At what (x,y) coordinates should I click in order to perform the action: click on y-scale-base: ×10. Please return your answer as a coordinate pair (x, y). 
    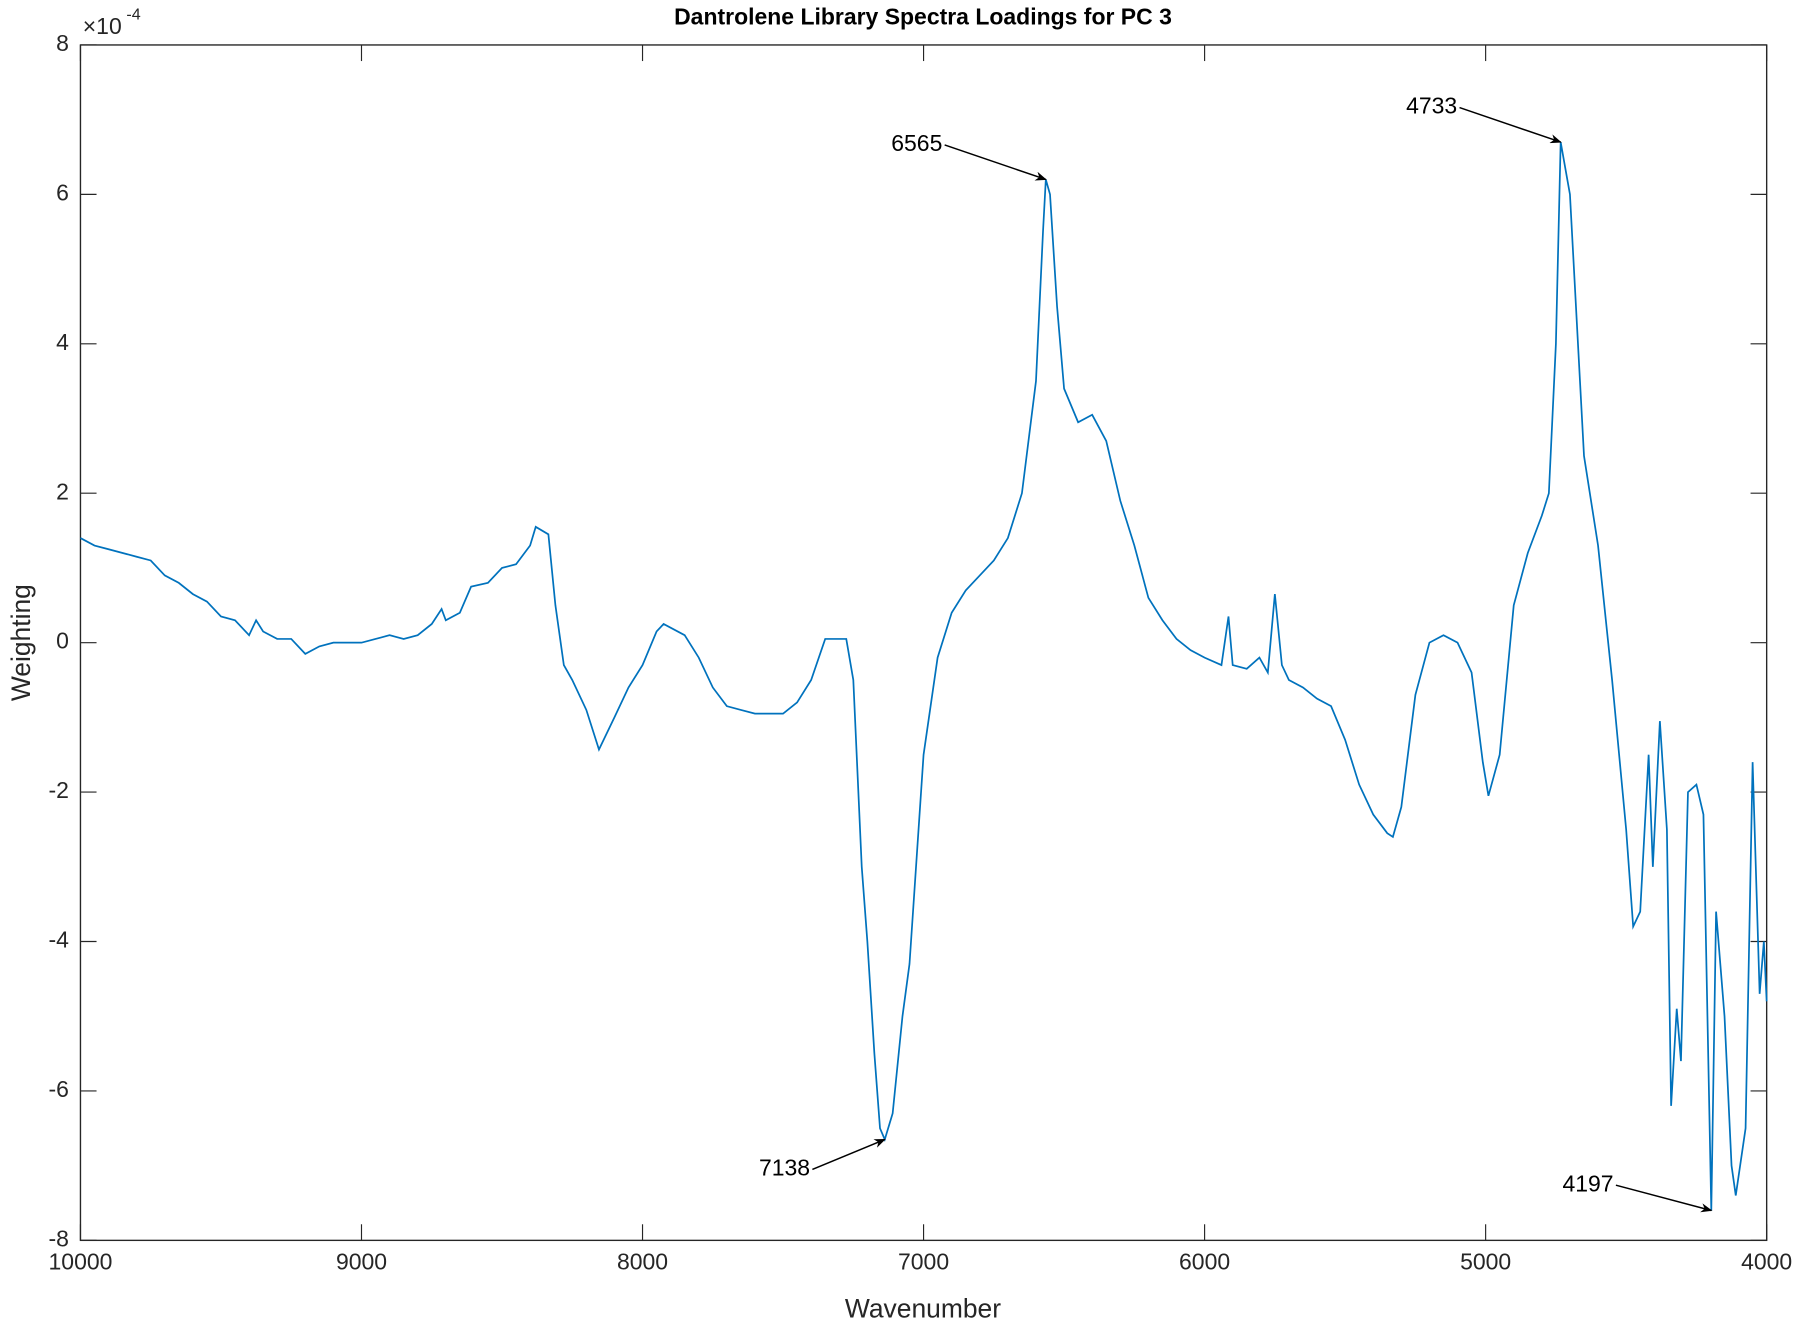
    Looking at the image, I should click on (102, 26).